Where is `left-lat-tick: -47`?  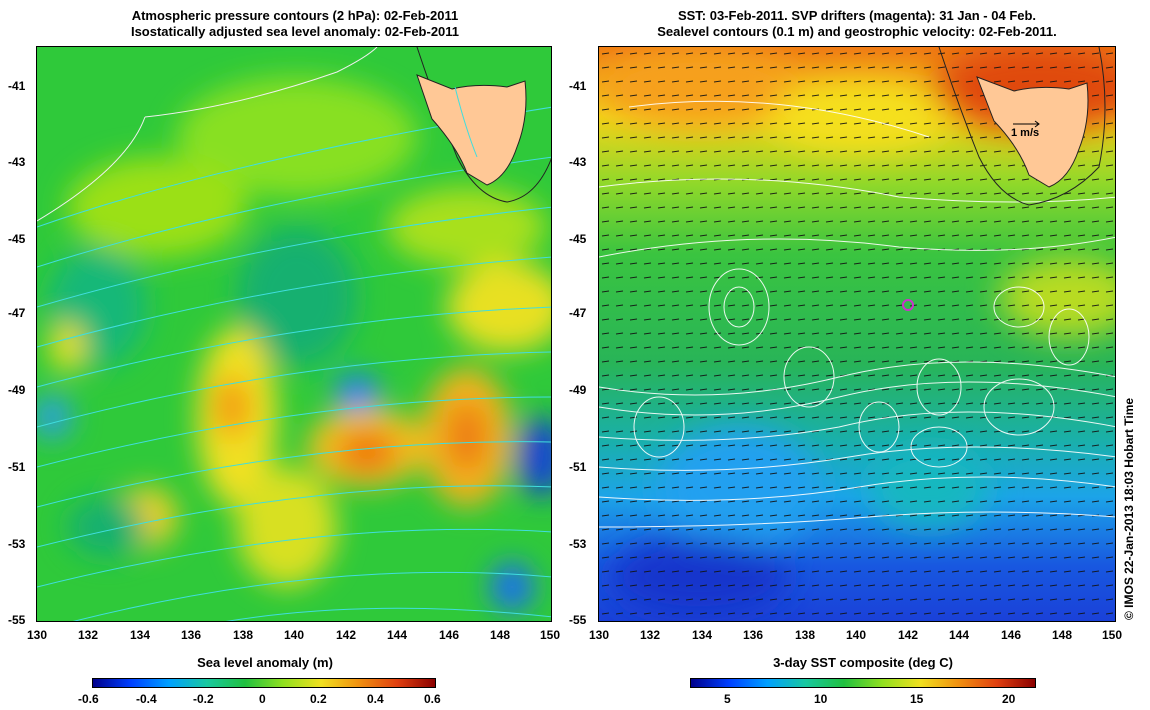
left-lat-tick: -47 is located at coordinates (17, 313).